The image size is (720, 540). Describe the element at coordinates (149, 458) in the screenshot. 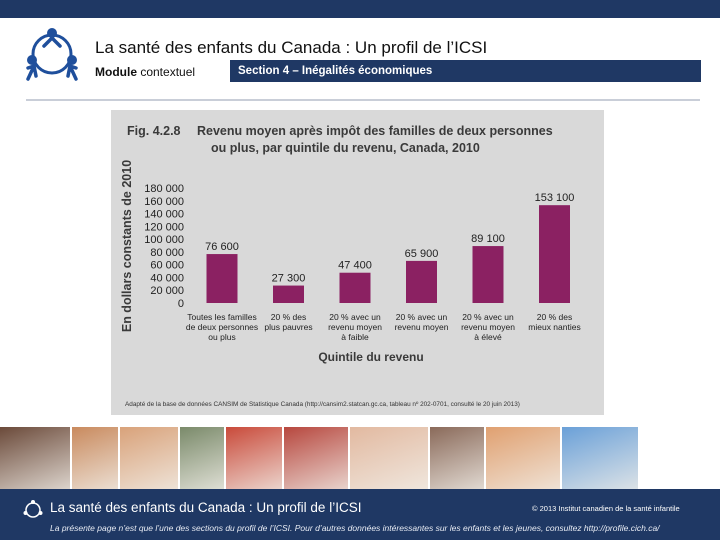

I see `photo-girl-books` at that location.